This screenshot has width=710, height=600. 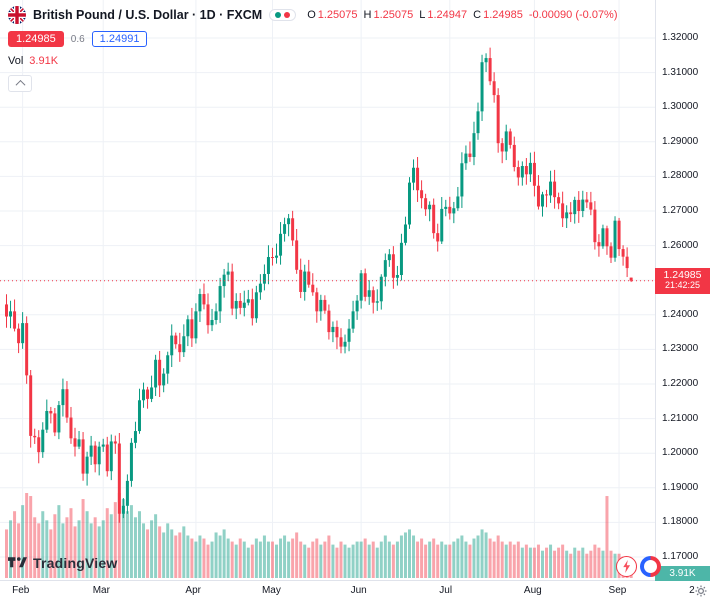 I want to click on volume-legend-label: Vol, so click(x=16, y=61).